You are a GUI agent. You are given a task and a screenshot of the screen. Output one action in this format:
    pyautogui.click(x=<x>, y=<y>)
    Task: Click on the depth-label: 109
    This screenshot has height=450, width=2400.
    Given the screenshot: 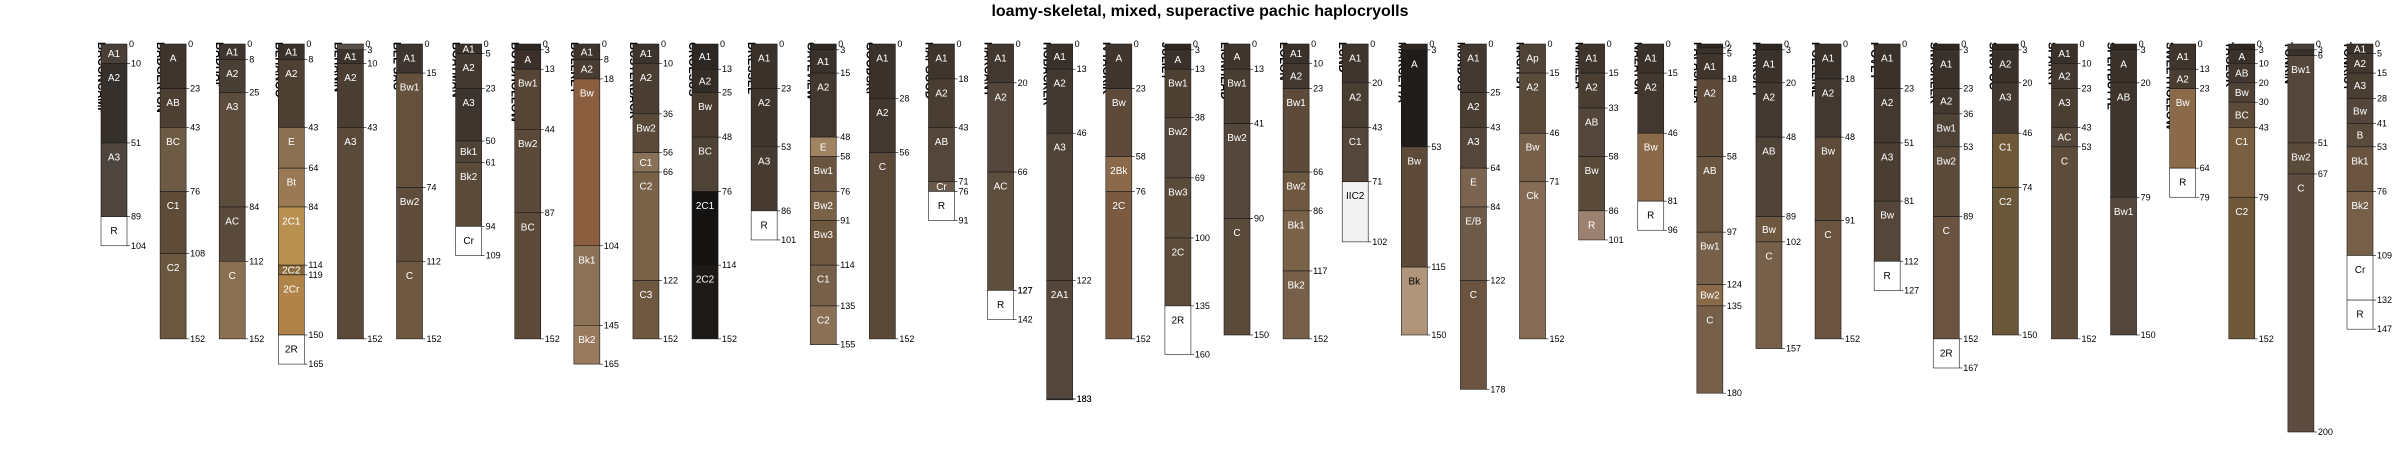 What is the action you would take?
    pyautogui.click(x=2384, y=255)
    